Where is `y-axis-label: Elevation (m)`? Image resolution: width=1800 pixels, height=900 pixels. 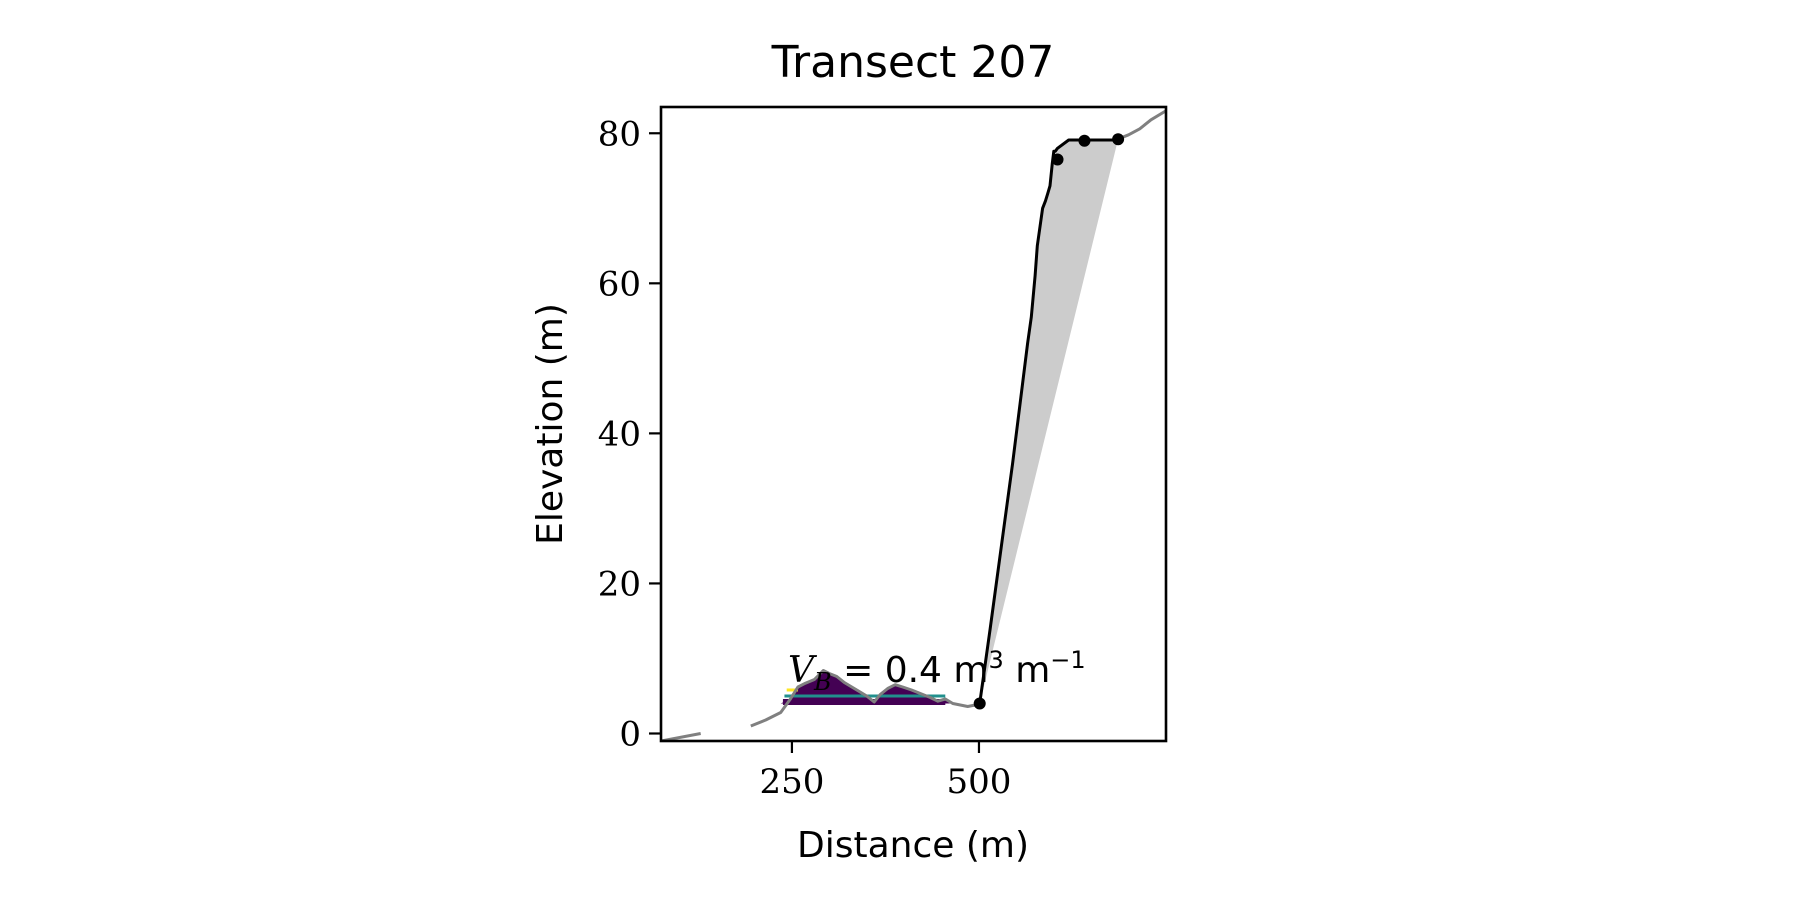 y-axis-label: Elevation (m) is located at coordinates (550, 424).